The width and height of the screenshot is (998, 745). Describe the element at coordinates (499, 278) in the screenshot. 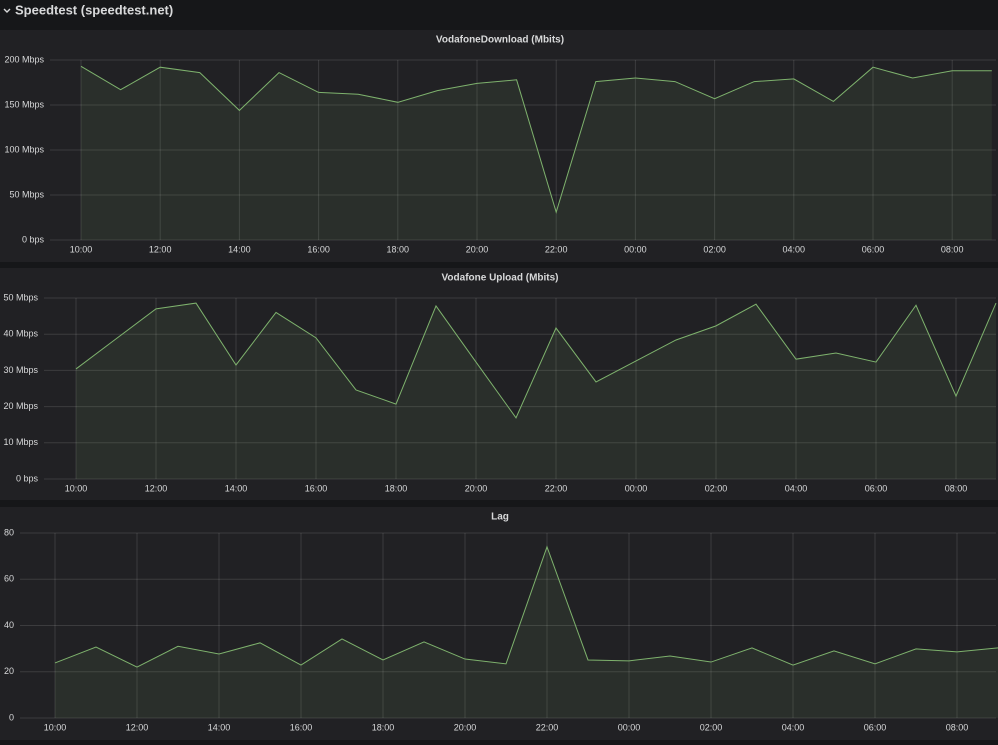

I see `panel-title: Vodafone Upload (Mbits)` at that location.